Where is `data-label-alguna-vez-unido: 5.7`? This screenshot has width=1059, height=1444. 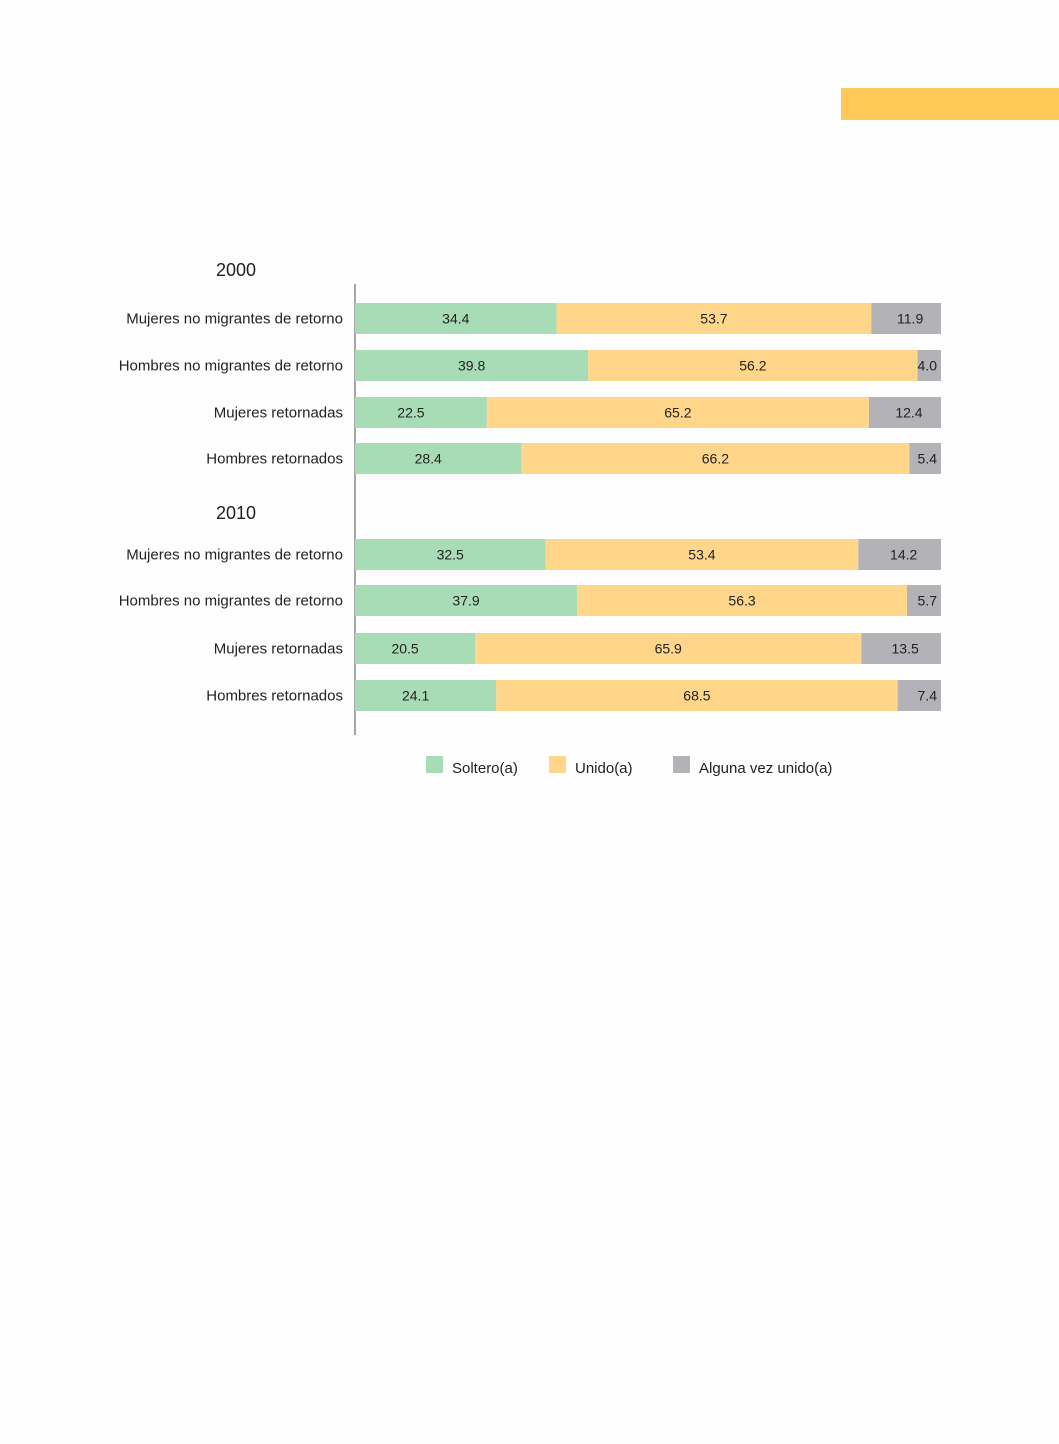 data-label-alguna-vez-unido: 5.7 is located at coordinates (928, 601).